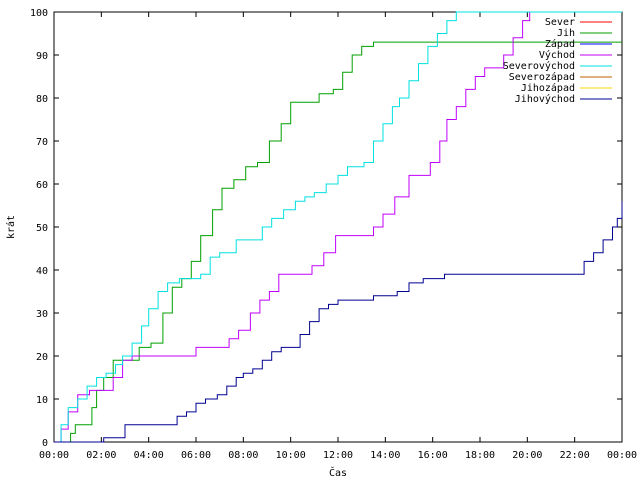  Describe the element at coordinates (548, 88) in the screenshot. I see `legend-label: Jihozápad` at that location.